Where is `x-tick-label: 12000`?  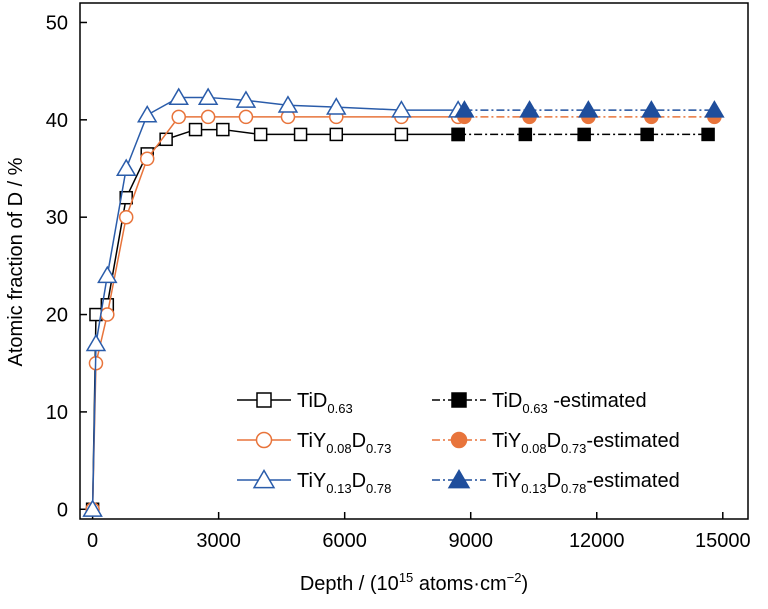 x-tick-label: 12000 is located at coordinates (597, 541).